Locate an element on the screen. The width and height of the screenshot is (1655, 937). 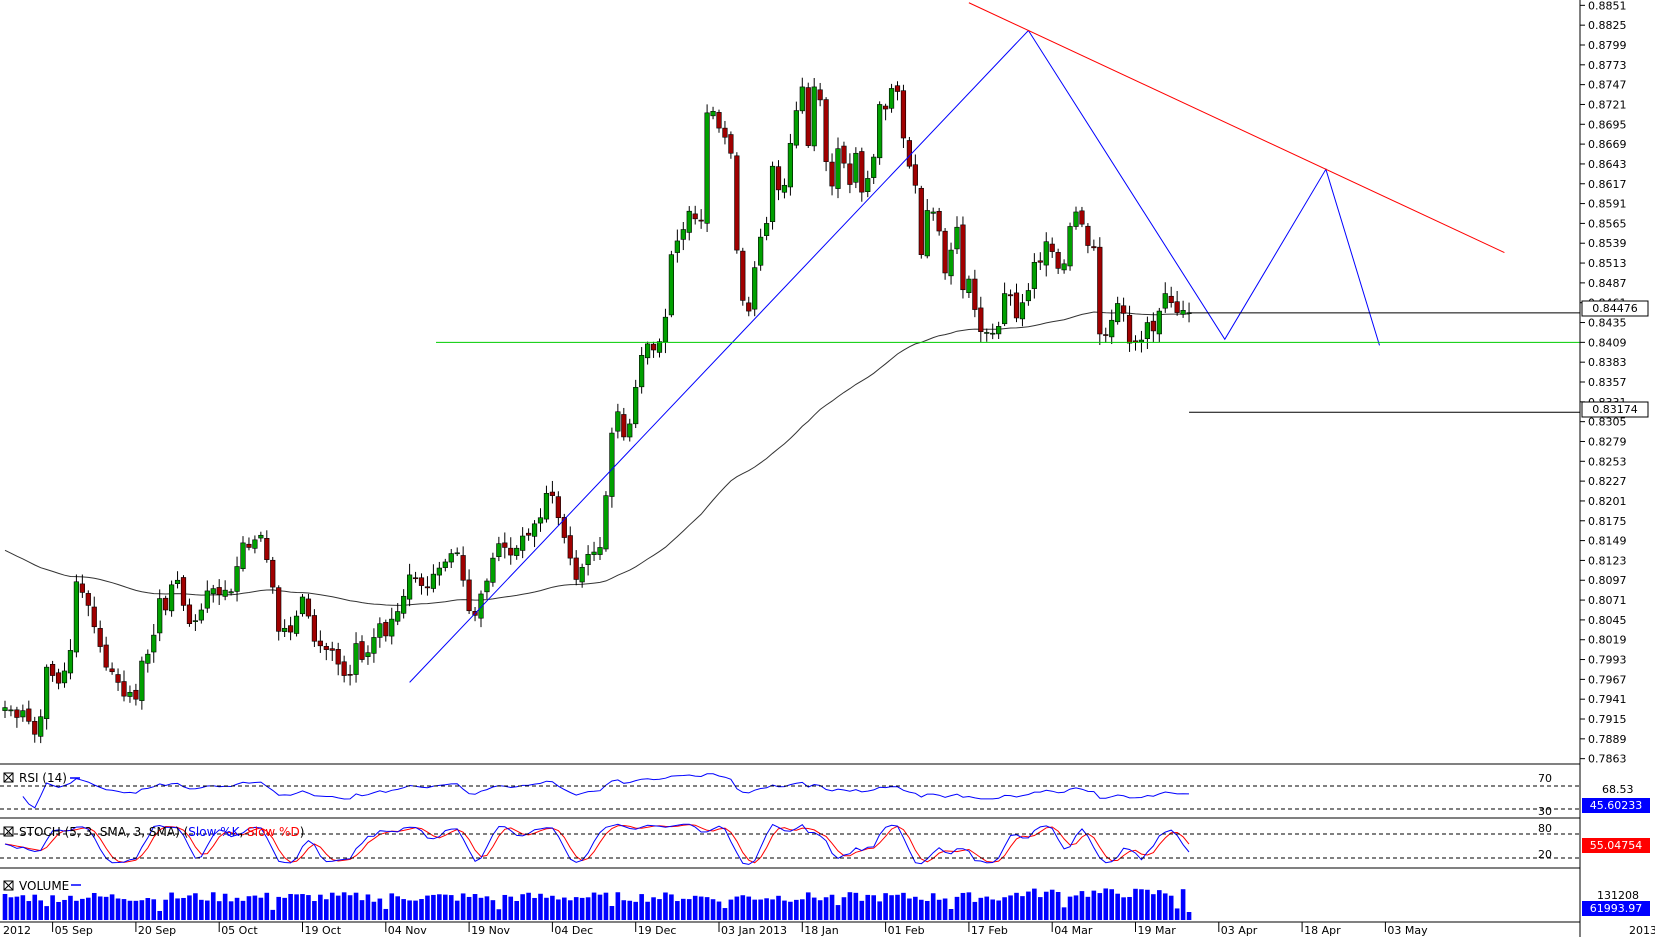
price-tick-label: 0.8175 is located at coordinates (1607, 521).